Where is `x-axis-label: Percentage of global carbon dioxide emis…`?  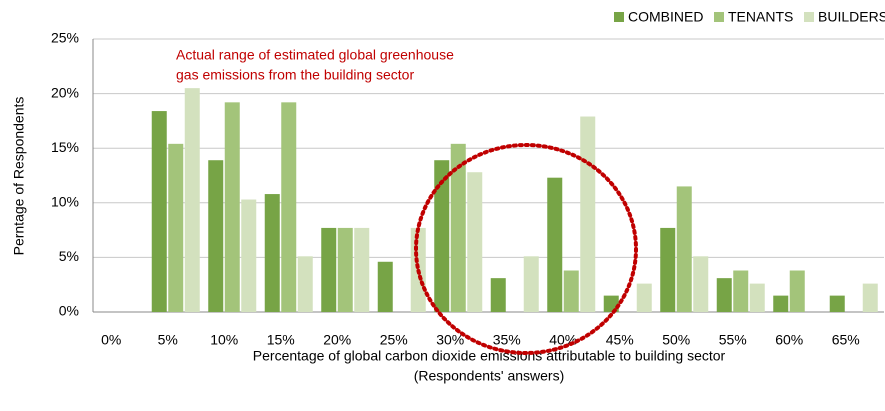
x-axis-label: Percentage of global carbon dioxide emis… is located at coordinates (489, 356).